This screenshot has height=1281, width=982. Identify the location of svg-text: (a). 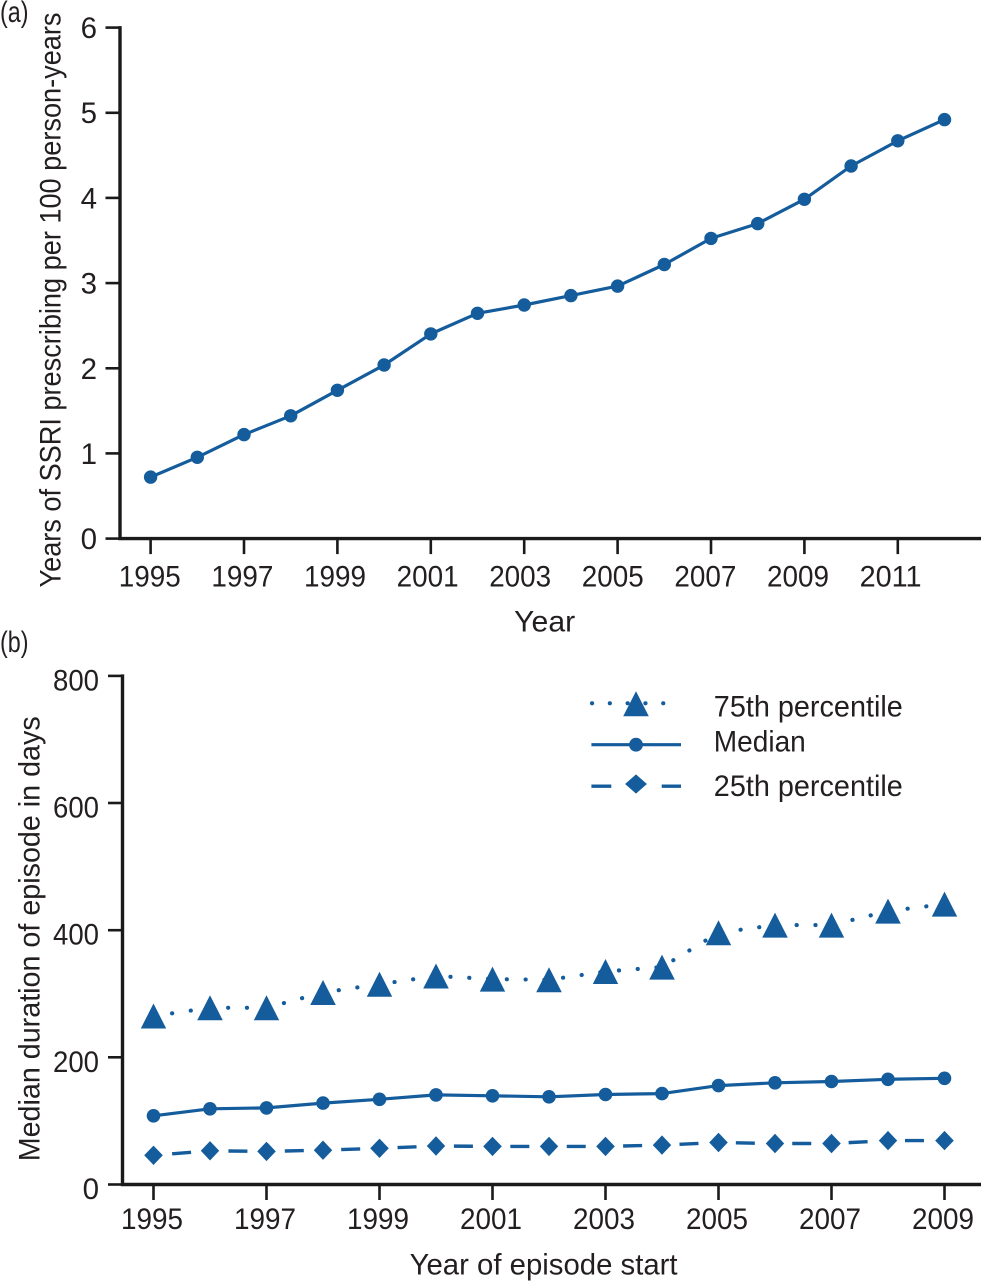
(14, 14).